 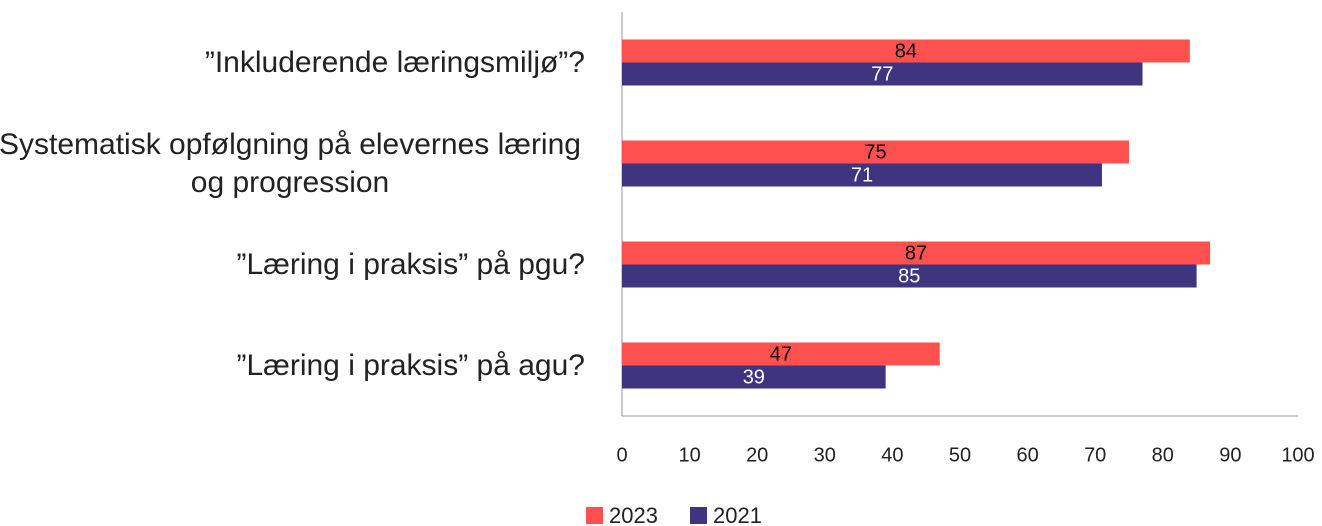 I want to click on category-label: ”Inkluderende læringsmiljø”?, so click(x=292, y=63).